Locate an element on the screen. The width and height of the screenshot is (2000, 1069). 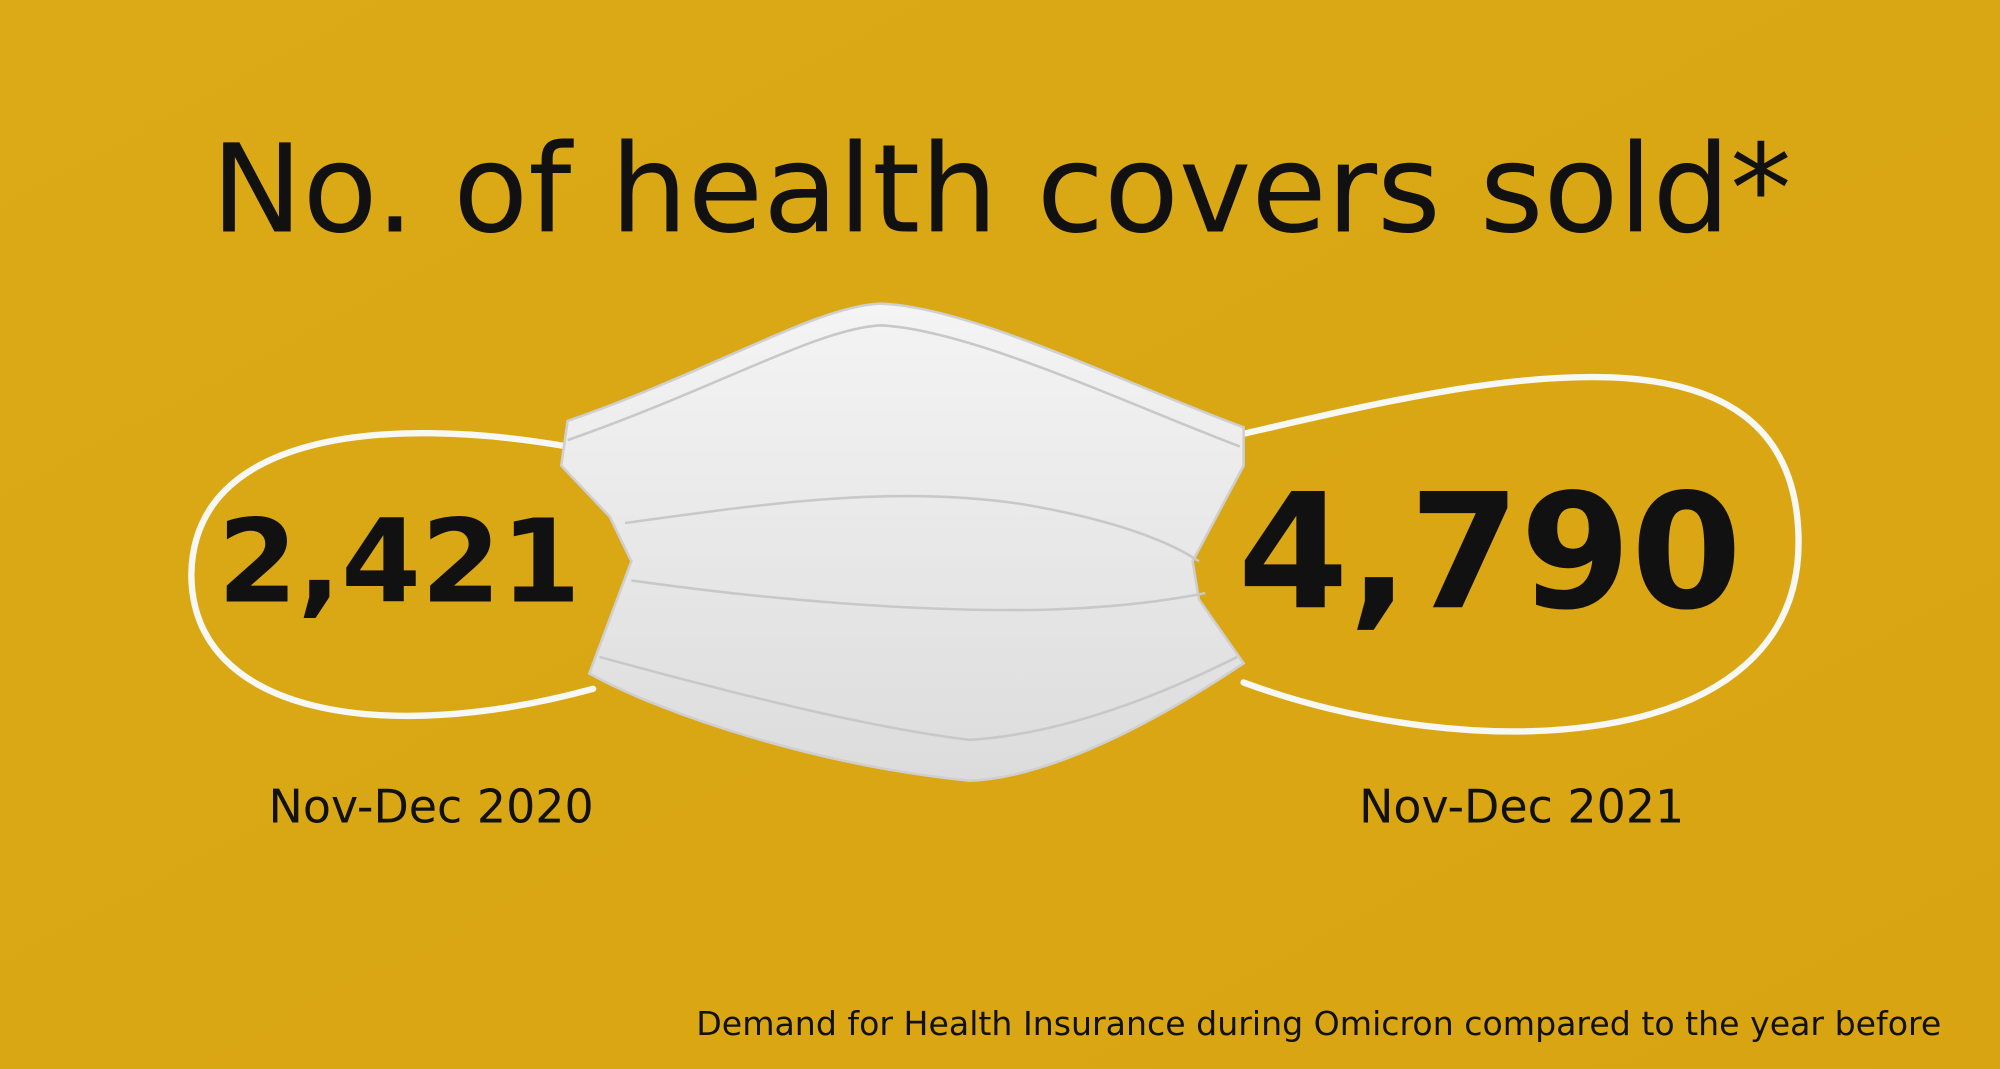
figure-number: 4,790 is located at coordinates (1490, 552).